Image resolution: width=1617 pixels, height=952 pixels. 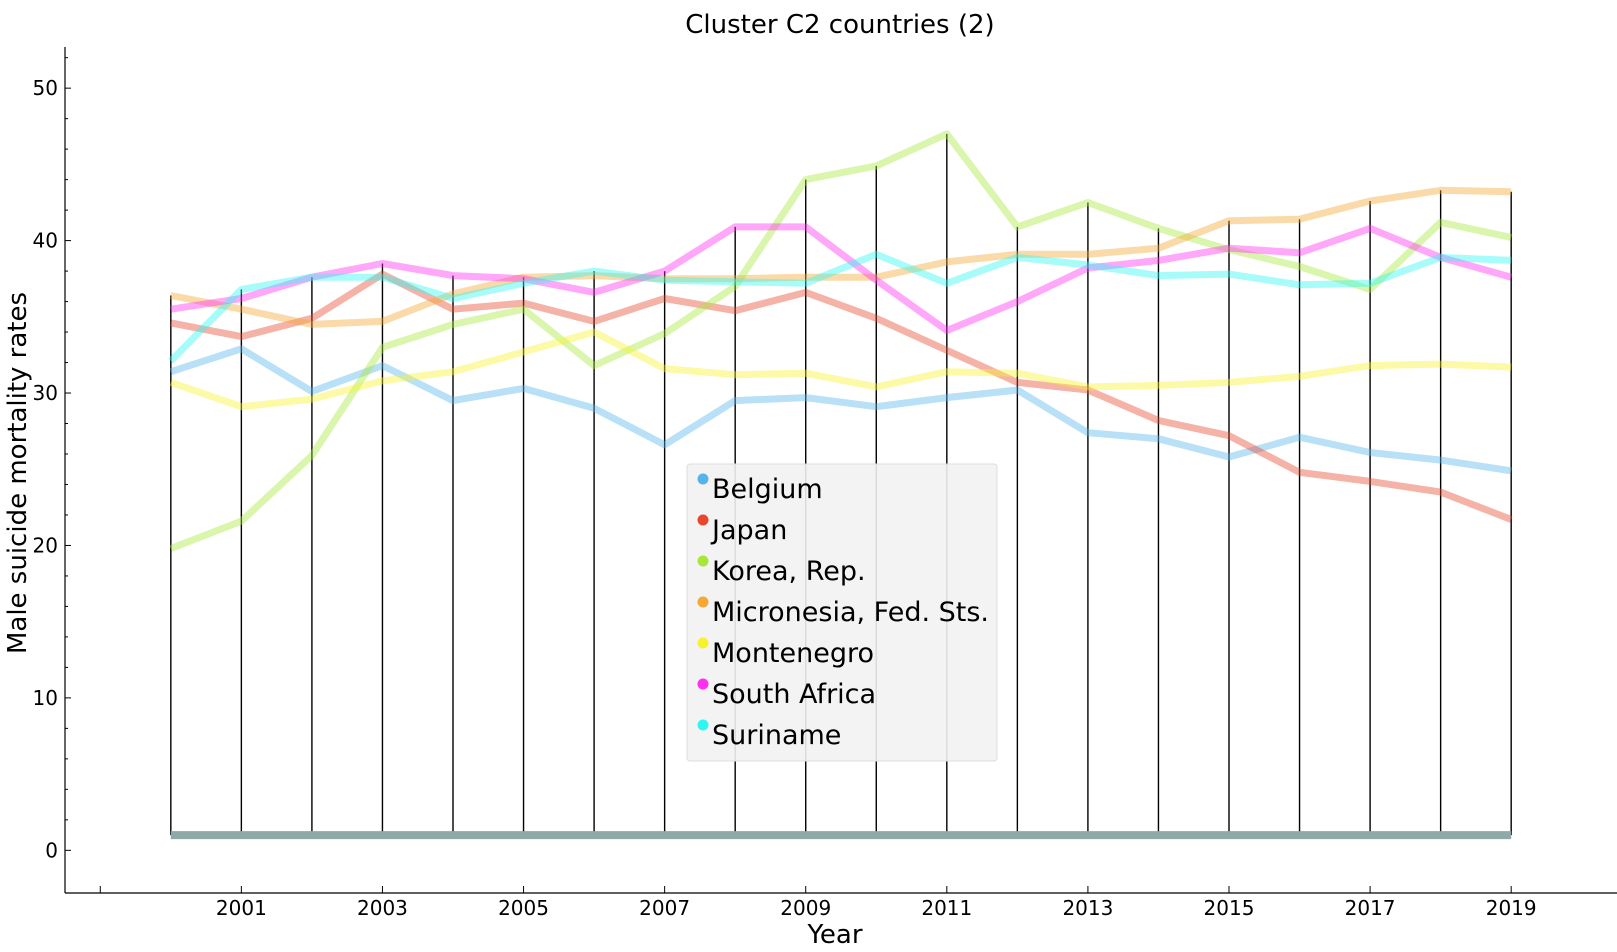 I want to click on legend-label: Suriname, so click(x=776, y=735).